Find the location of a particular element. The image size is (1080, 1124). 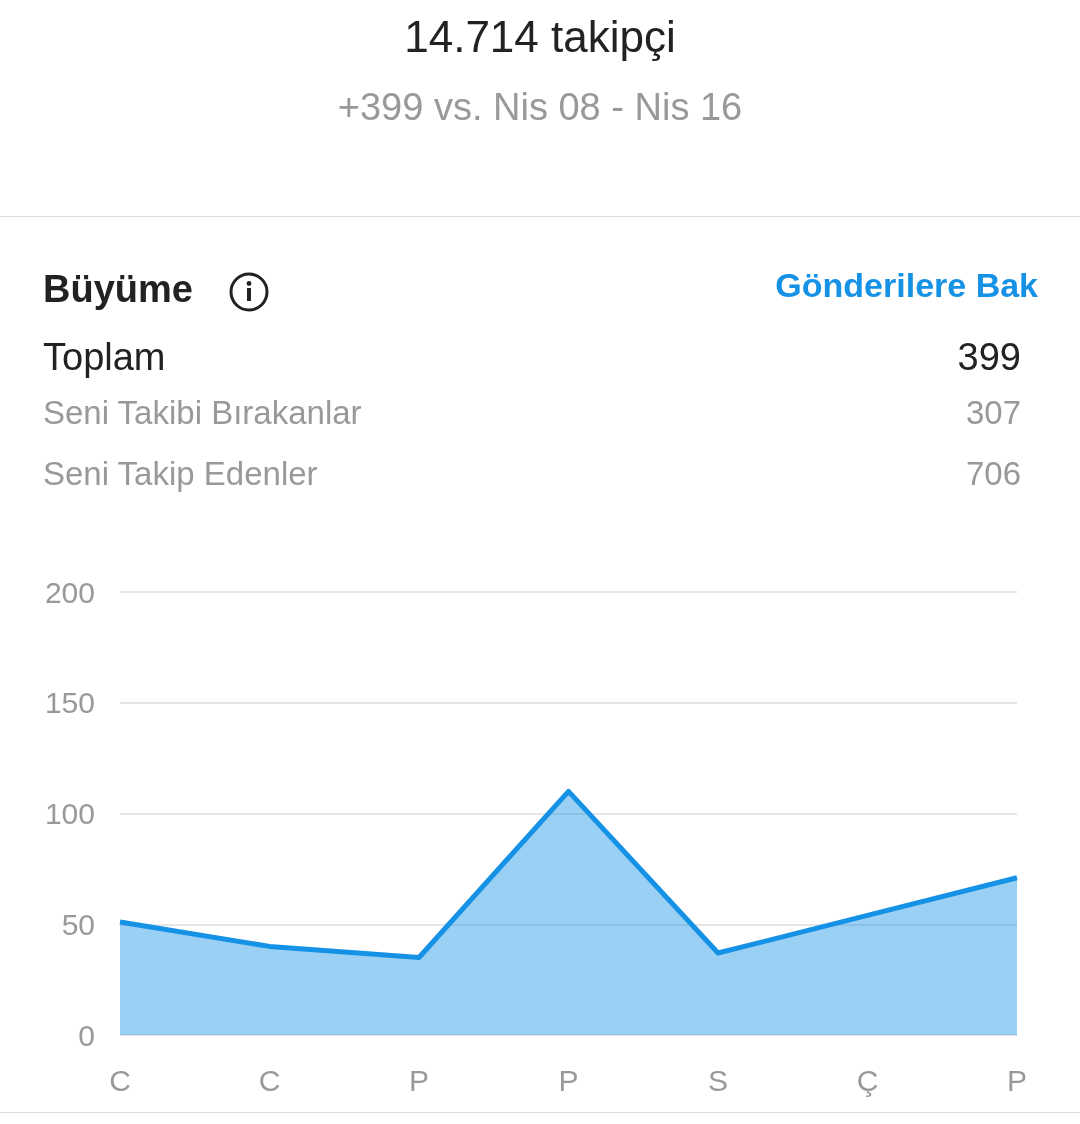

x-tick-label: S is located at coordinates (718, 1080).